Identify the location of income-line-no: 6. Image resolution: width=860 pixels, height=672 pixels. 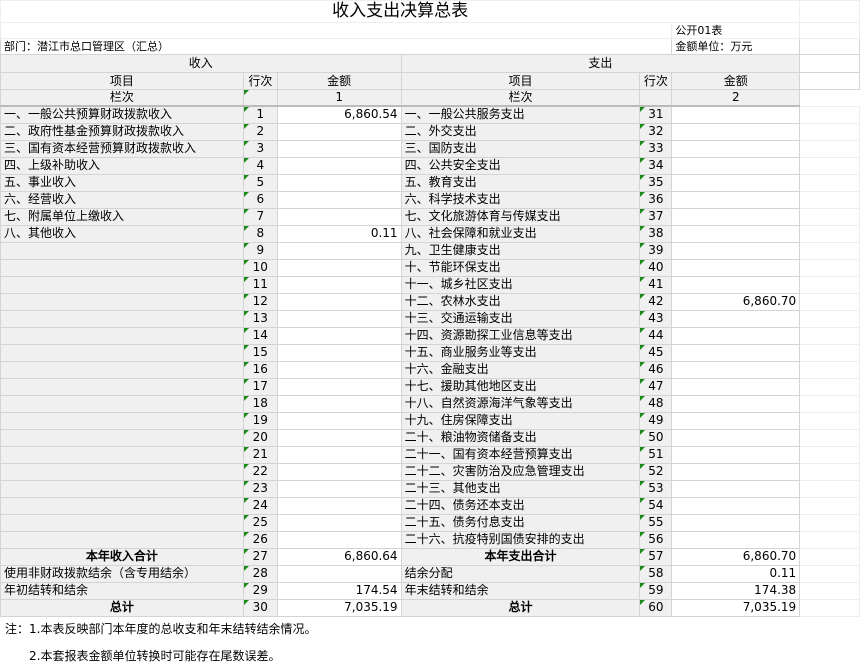
(260, 199).